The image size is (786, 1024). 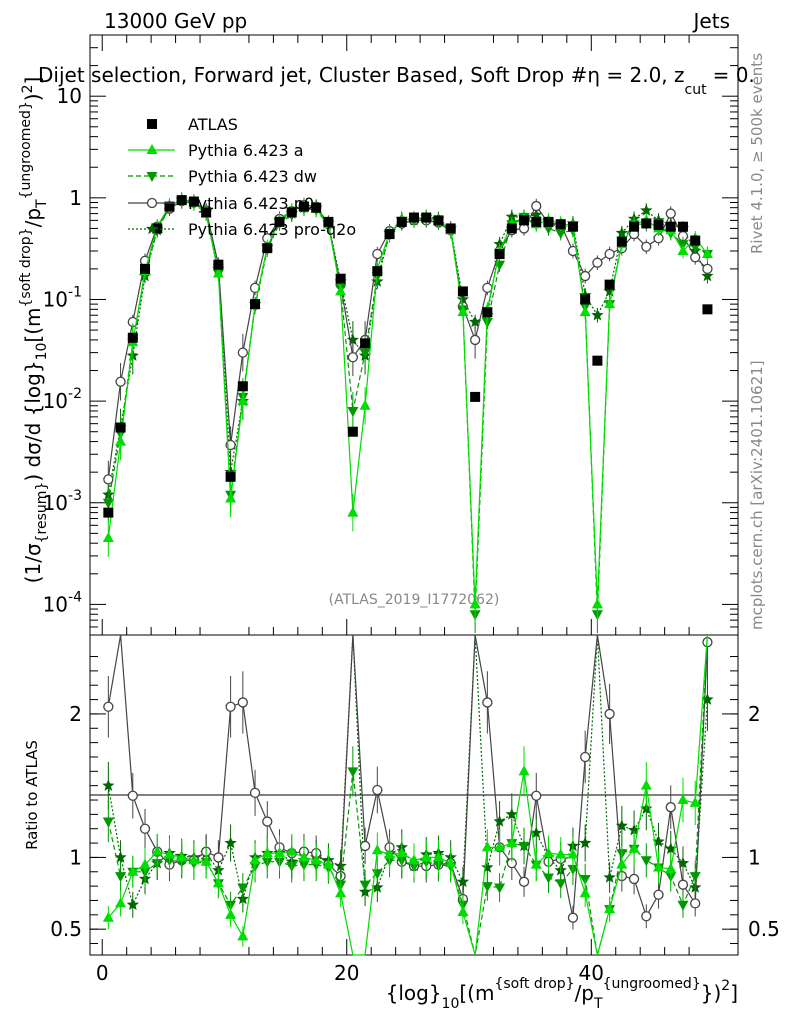 What do you see at coordinates (591, 973) in the screenshot?
I see `x-tick-label: 40` at bounding box center [591, 973].